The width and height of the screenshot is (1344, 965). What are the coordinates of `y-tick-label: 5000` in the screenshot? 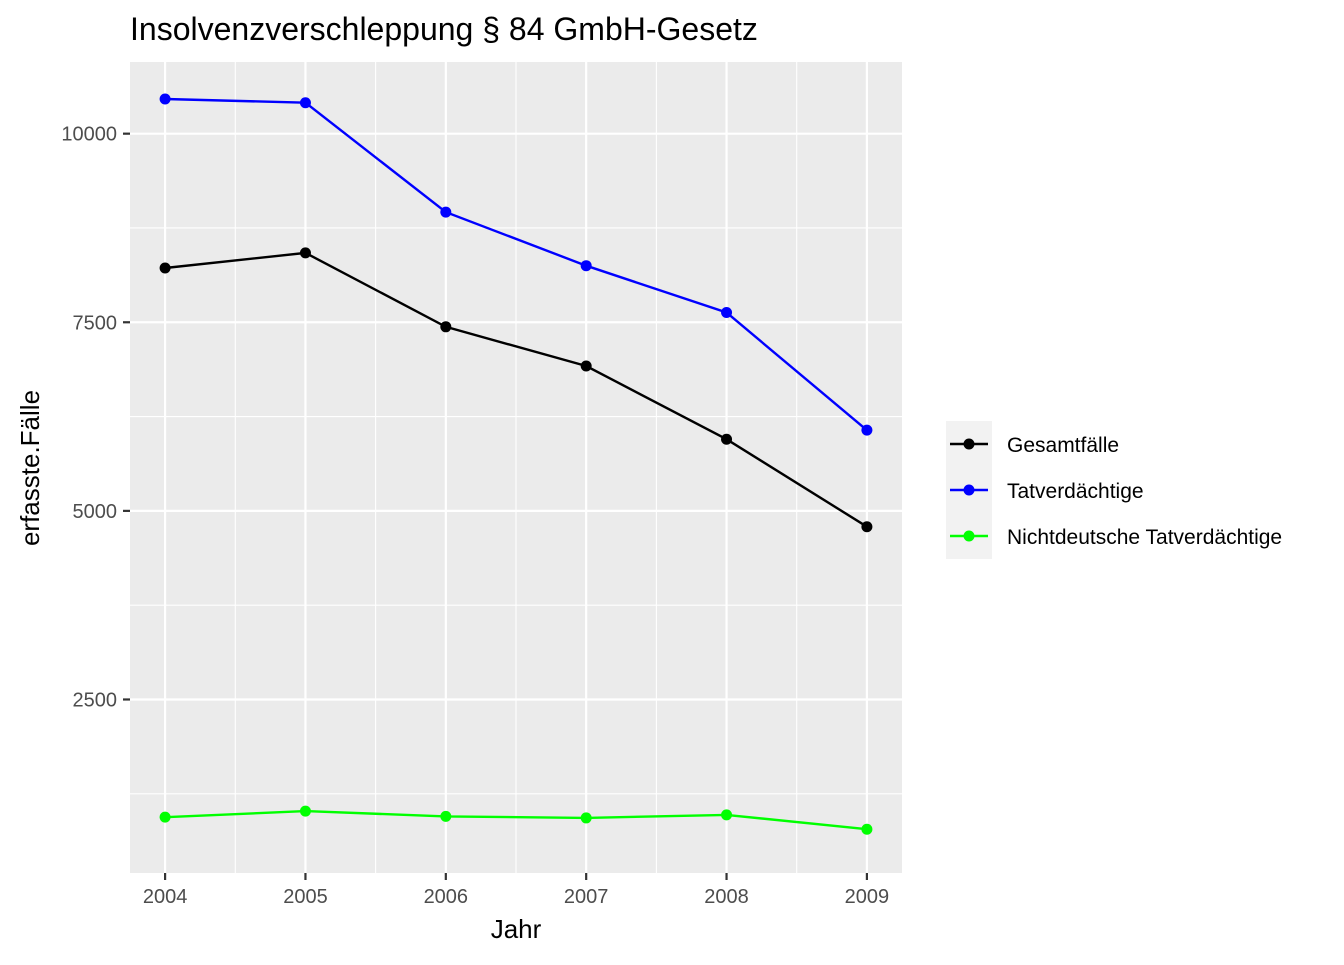 It's located at (95, 512).